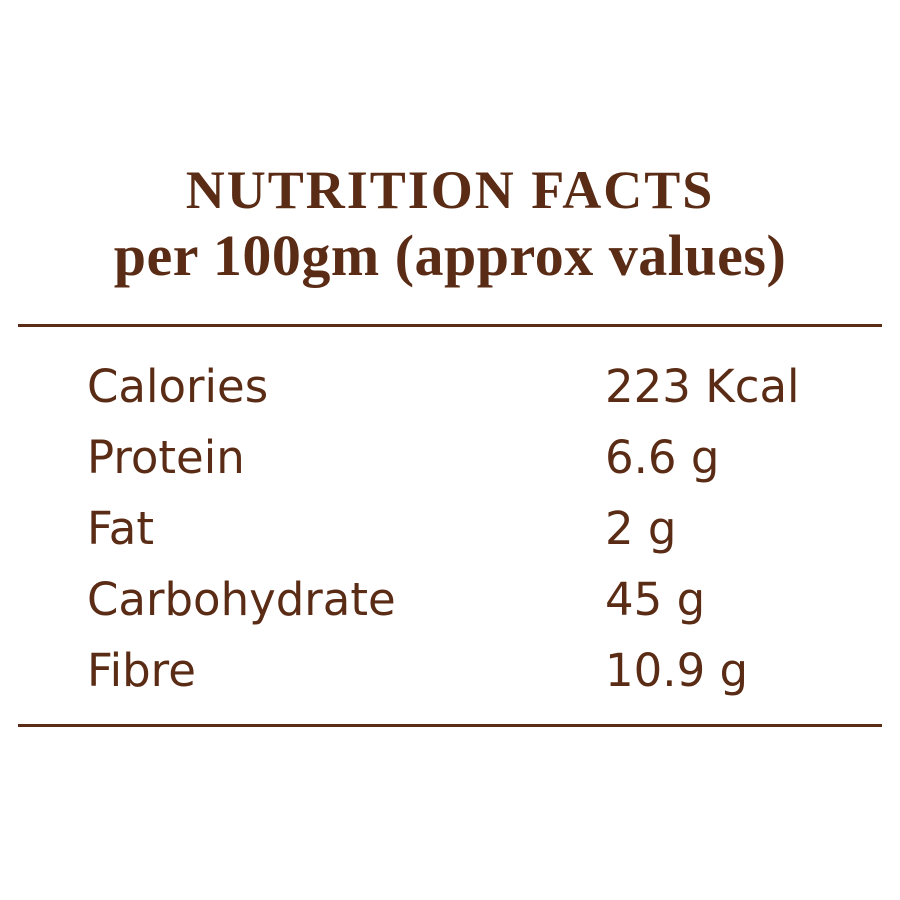  Describe the element at coordinates (641, 528) in the screenshot. I see `row-value: 2 g` at that location.